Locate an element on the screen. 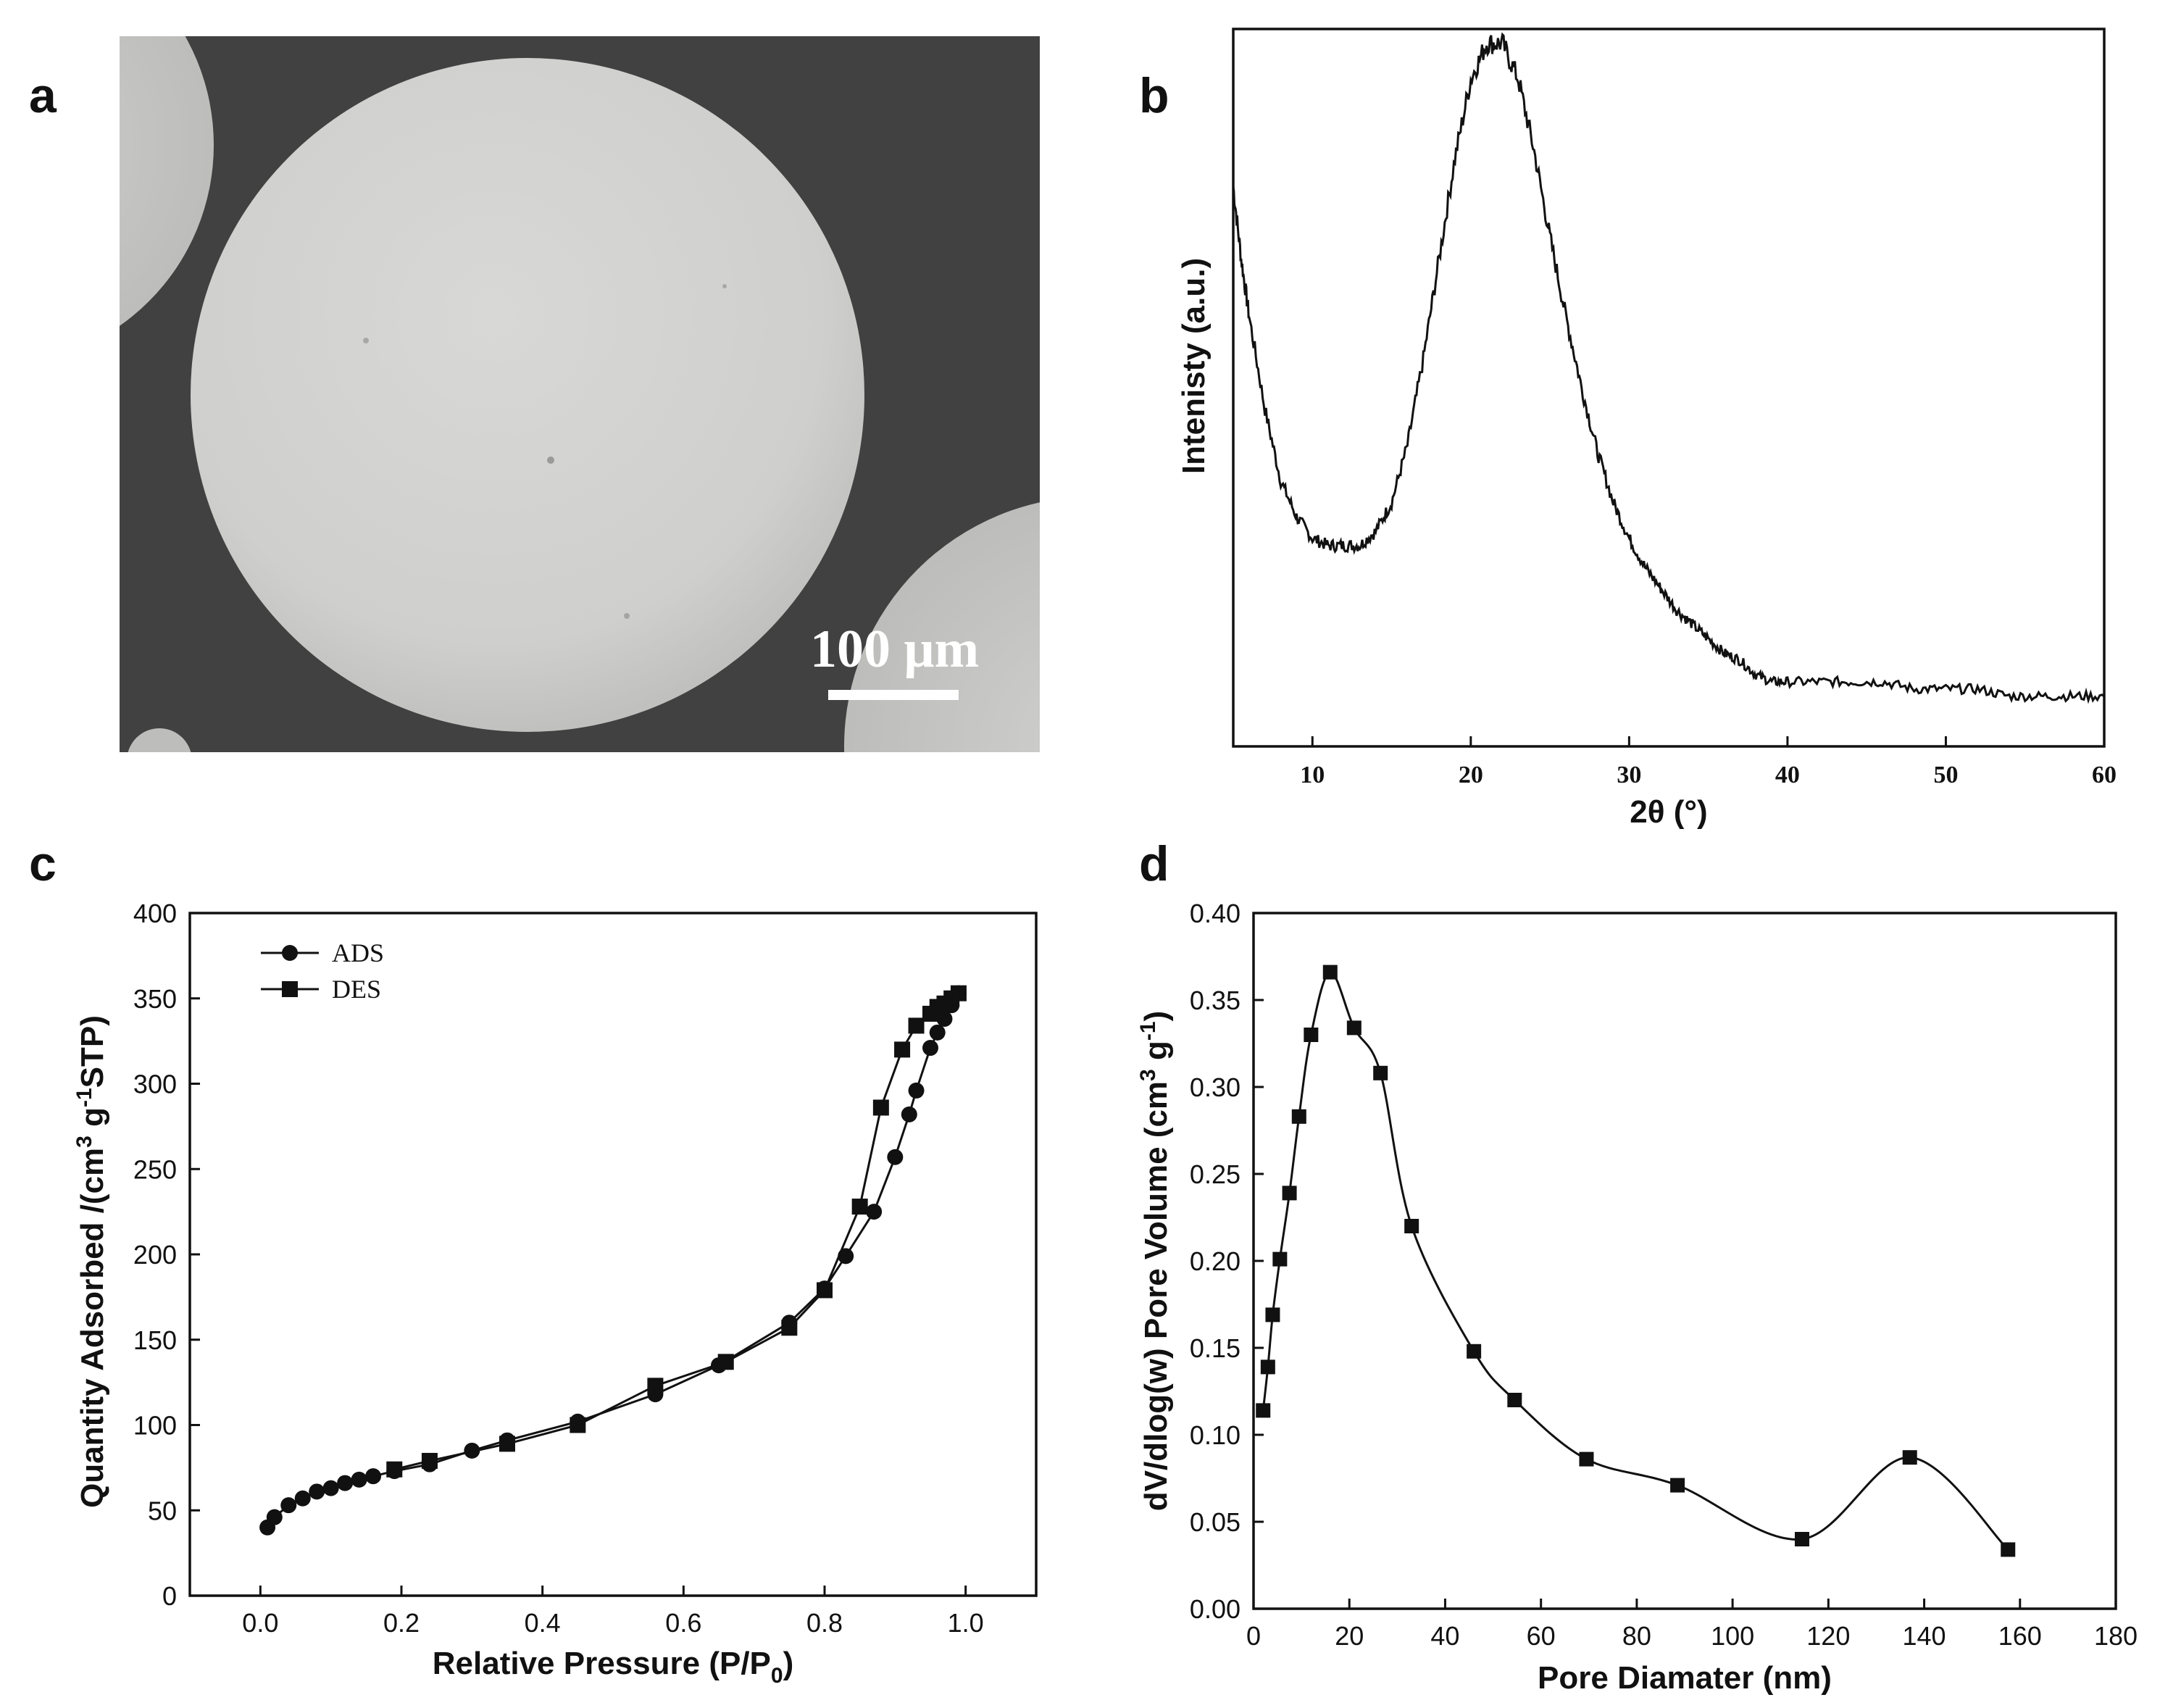  y-tick-label: 100 is located at coordinates (155, 1426).